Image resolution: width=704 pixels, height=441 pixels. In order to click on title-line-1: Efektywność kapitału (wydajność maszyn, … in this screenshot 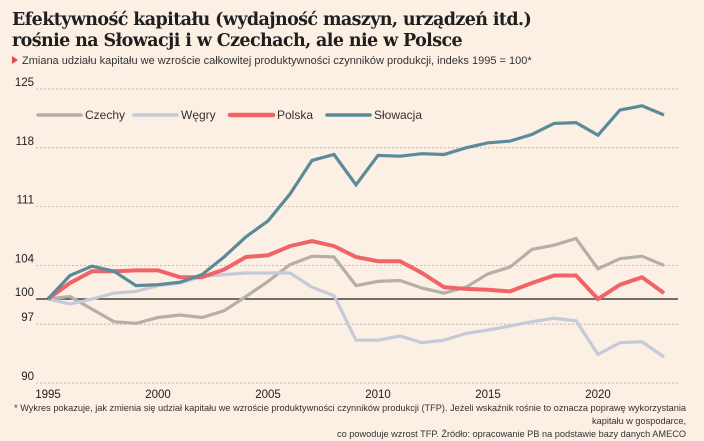, I will do `click(272, 20)`.